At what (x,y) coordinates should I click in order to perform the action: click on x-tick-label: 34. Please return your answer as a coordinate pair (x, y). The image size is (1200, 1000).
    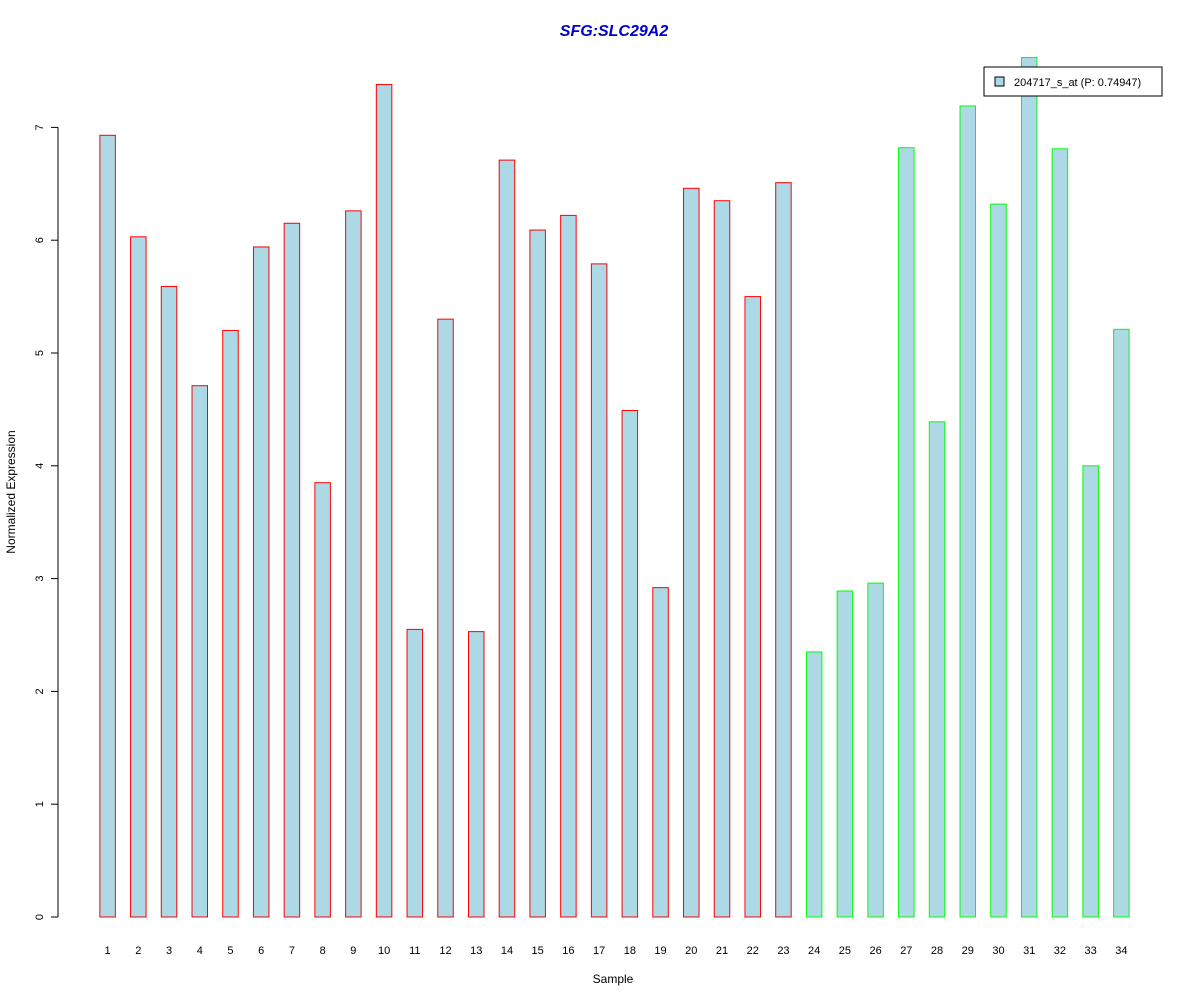
    Looking at the image, I should click on (1121, 951).